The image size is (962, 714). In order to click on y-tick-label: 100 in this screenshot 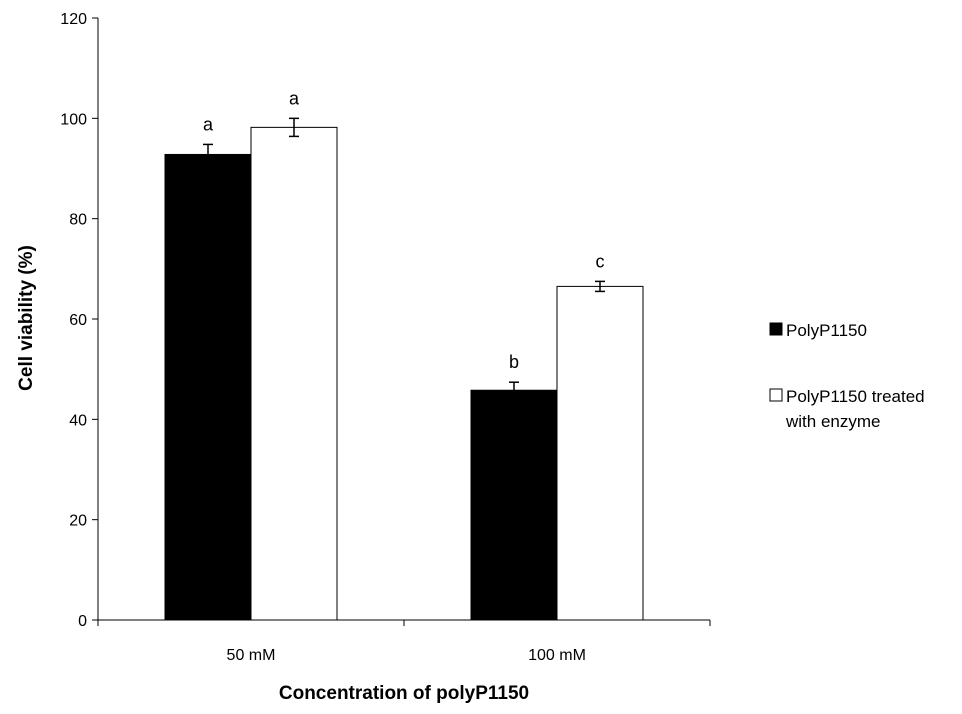, I will do `click(73, 119)`.